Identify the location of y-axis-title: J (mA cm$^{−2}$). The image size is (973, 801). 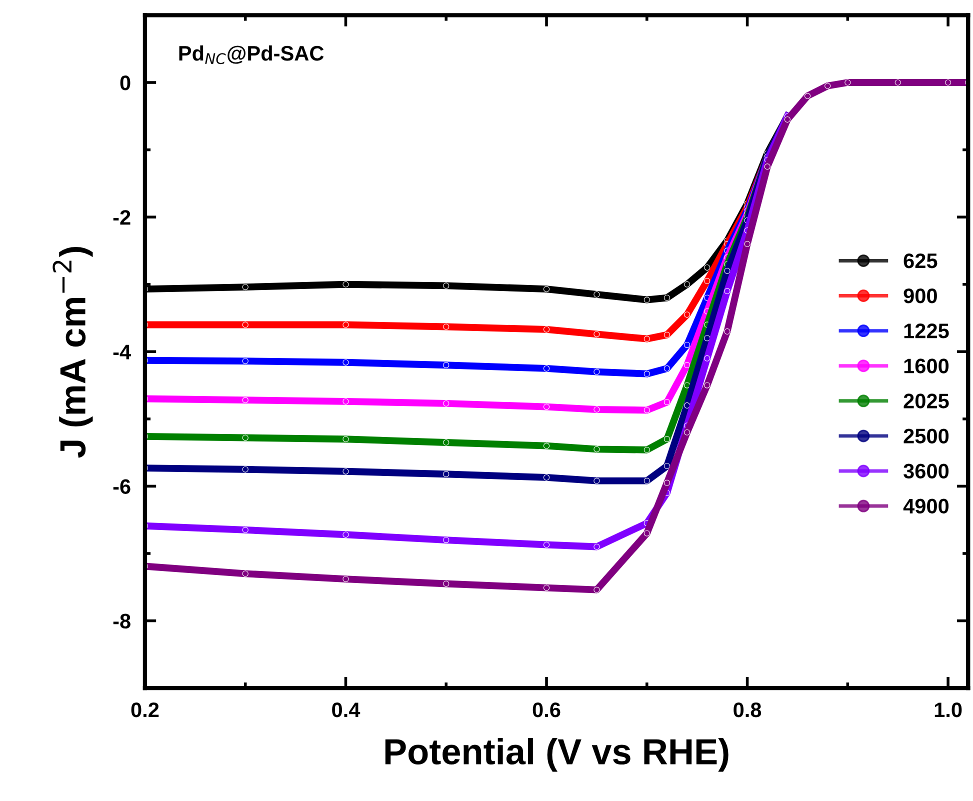
(72, 352).